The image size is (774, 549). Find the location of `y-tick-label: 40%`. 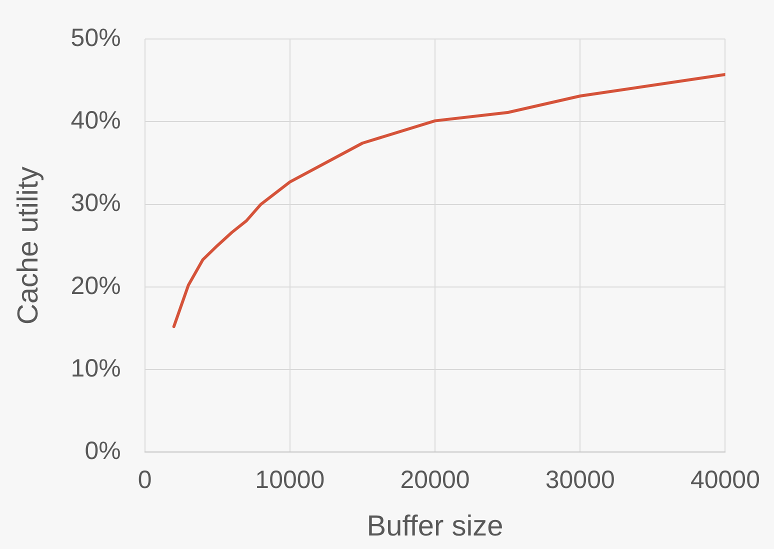

y-tick-label: 40% is located at coordinates (95, 120).